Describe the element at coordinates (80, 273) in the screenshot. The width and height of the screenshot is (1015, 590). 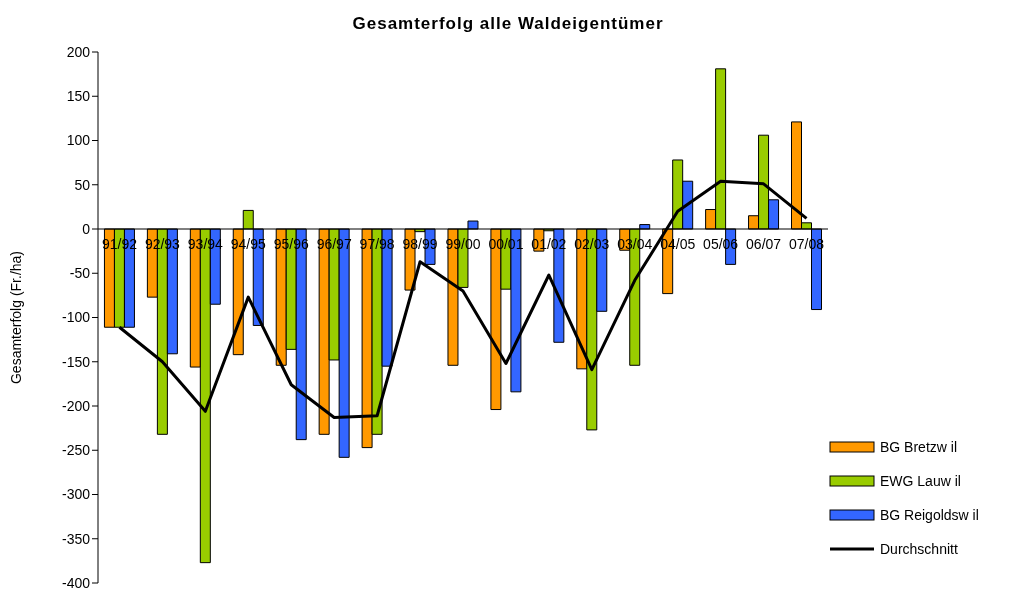
I see `y-tick-label: -50` at that location.